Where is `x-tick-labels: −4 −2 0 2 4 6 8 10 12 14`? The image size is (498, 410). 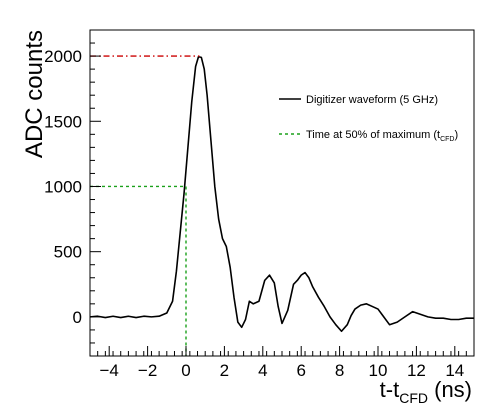
x-tick-labels: −4 −2 0 2 4 6 8 10 12 14 is located at coordinates (282, 370).